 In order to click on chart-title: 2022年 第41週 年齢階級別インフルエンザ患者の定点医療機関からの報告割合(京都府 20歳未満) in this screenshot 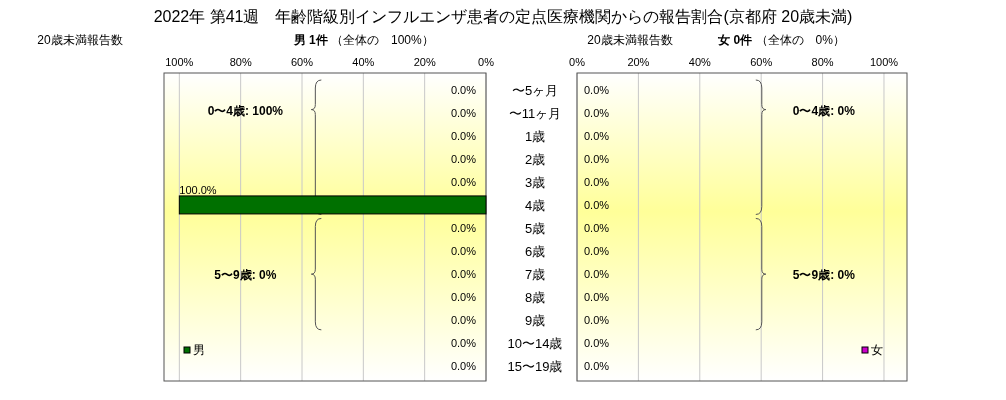, I will do `click(503, 16)`.